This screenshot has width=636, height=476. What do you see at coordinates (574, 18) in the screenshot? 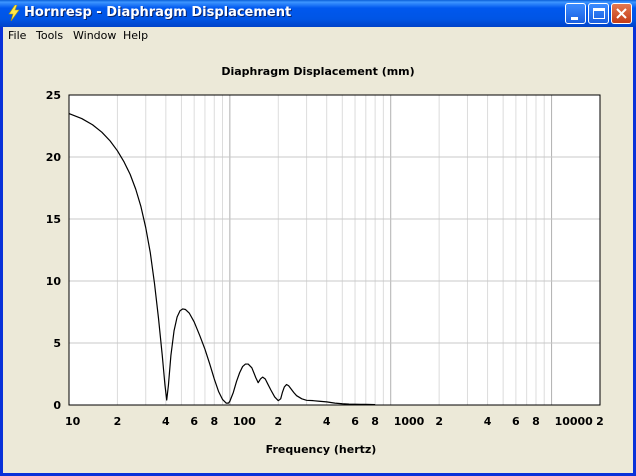
I see `minimize-icon` at bounding box center [574, 18].